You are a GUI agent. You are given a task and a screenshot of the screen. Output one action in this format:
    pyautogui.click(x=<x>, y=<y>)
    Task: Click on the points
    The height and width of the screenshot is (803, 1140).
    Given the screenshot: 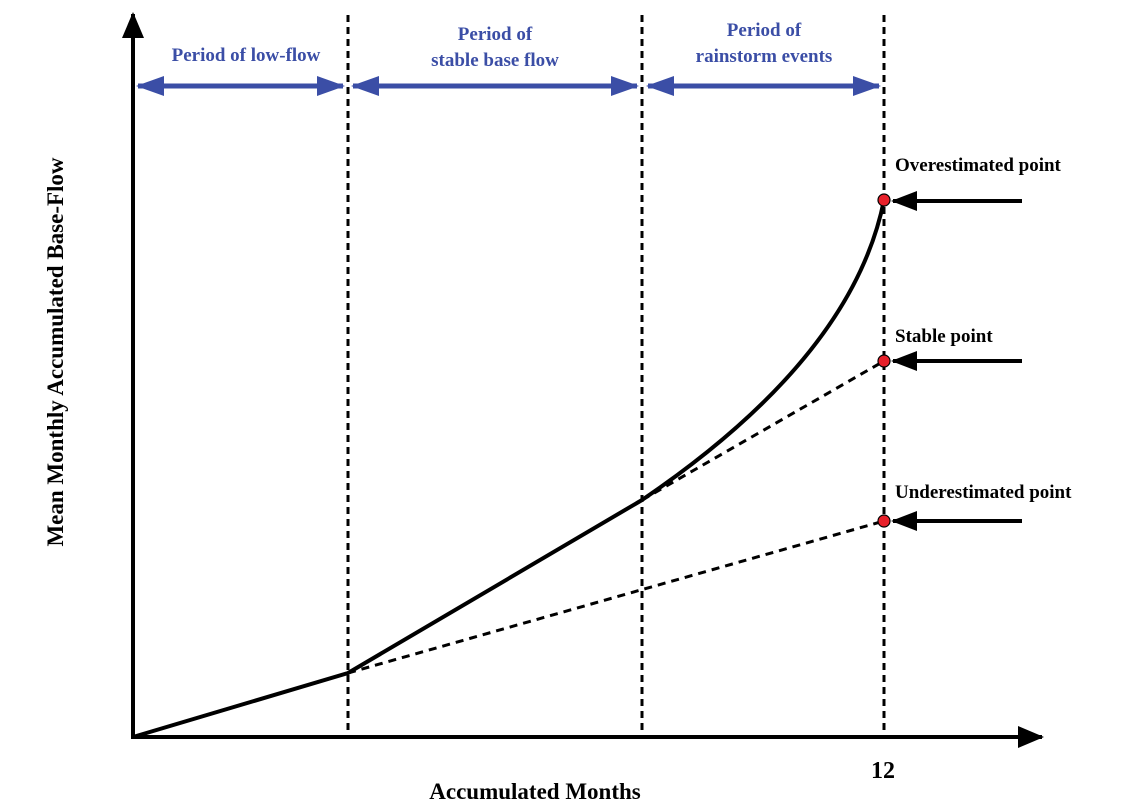 What is the action you would take?
    pyautogui.click(x=884, y=360)
    